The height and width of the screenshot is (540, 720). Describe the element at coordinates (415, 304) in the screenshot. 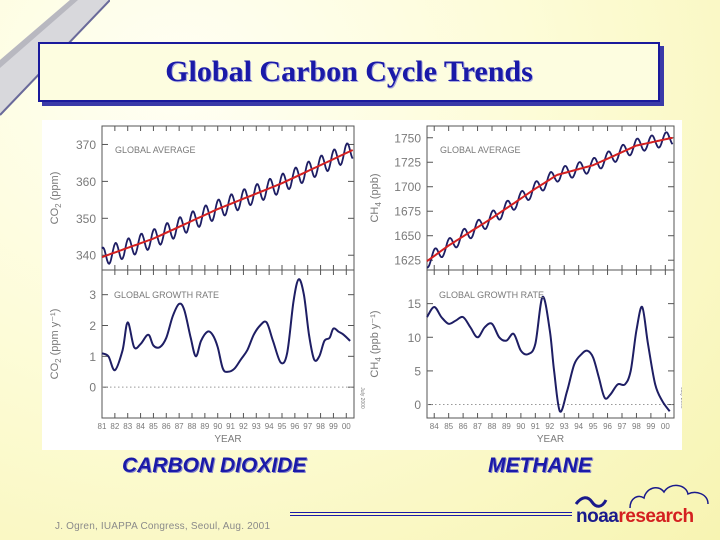

I see `y-tick-label: 15` at that location.